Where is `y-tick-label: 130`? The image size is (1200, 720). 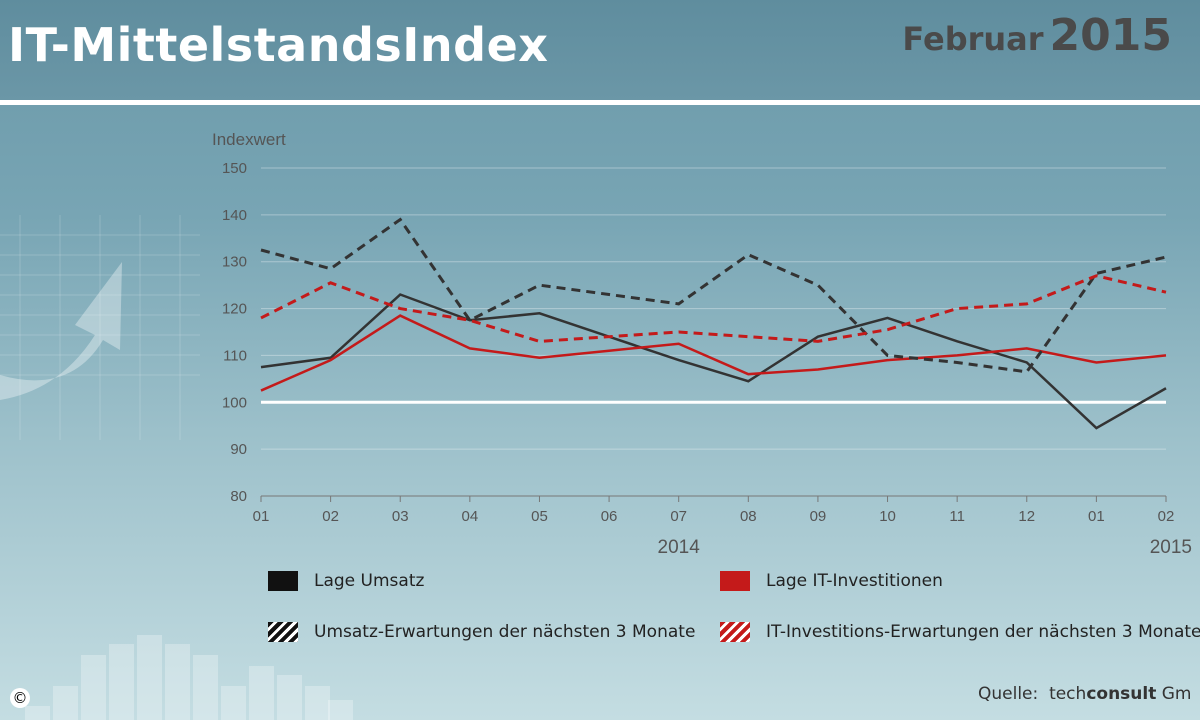 y-tick-label: 130 is located at coordinates (234, 262).